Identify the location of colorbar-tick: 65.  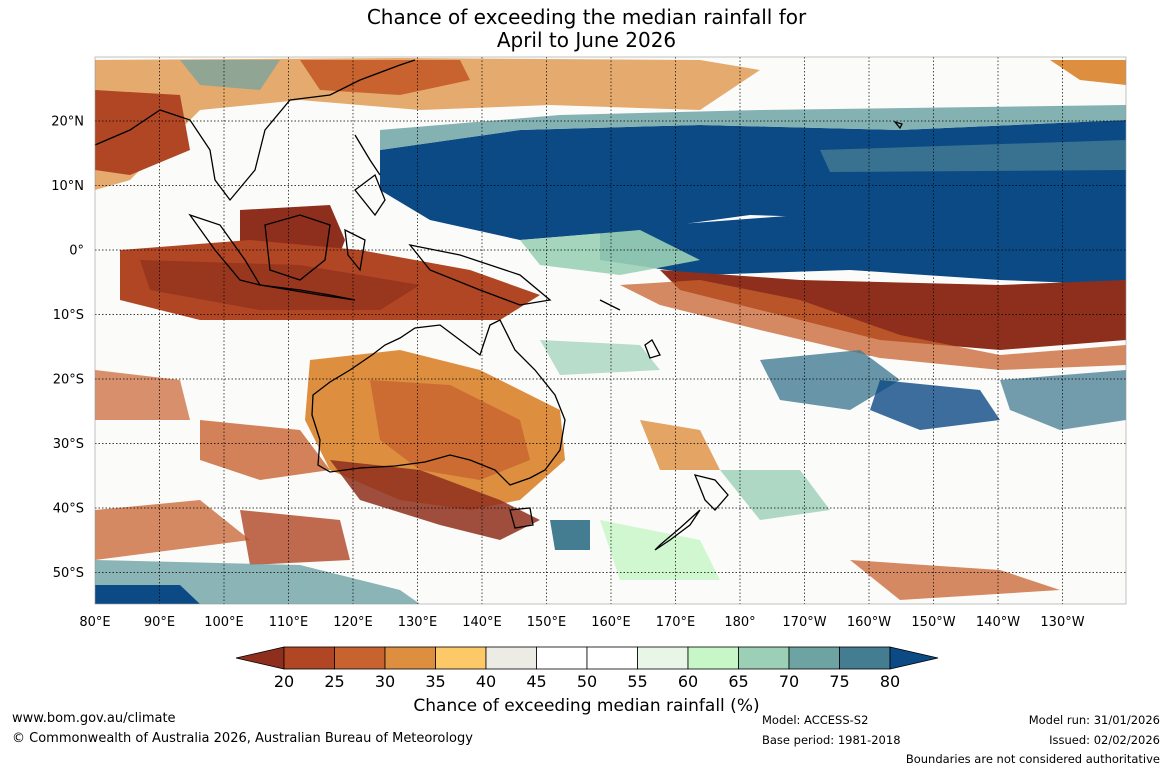
(738, 681).